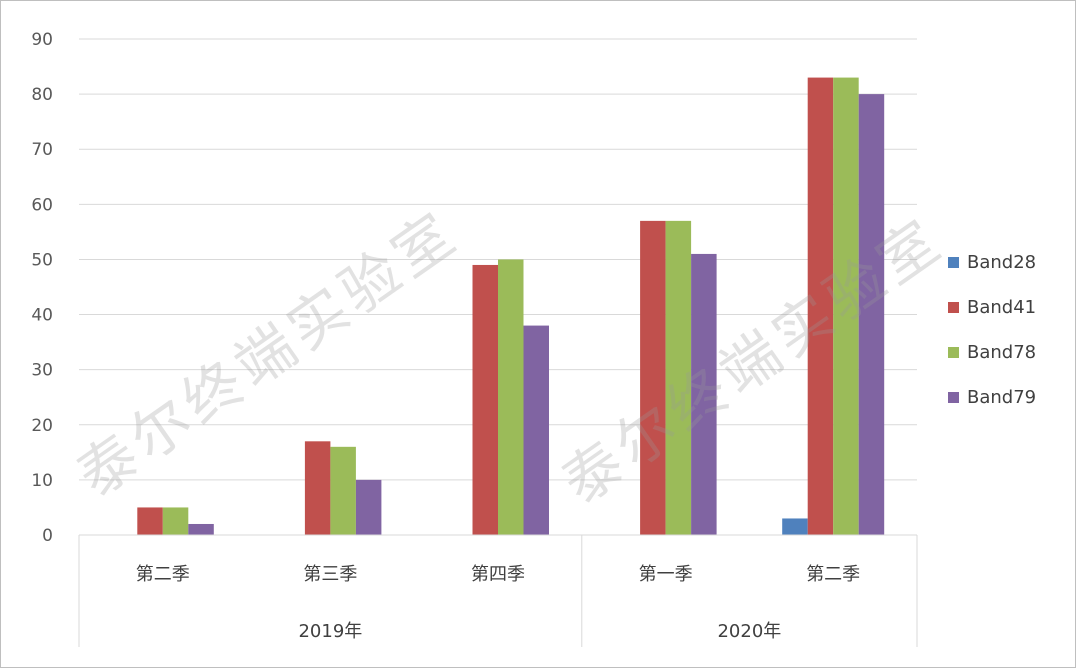 This screenshot has height=668, width=1076. Describe the element at coordinates (330, 574) in the screenshot. I see `x-category-label: 第三季` at that location.